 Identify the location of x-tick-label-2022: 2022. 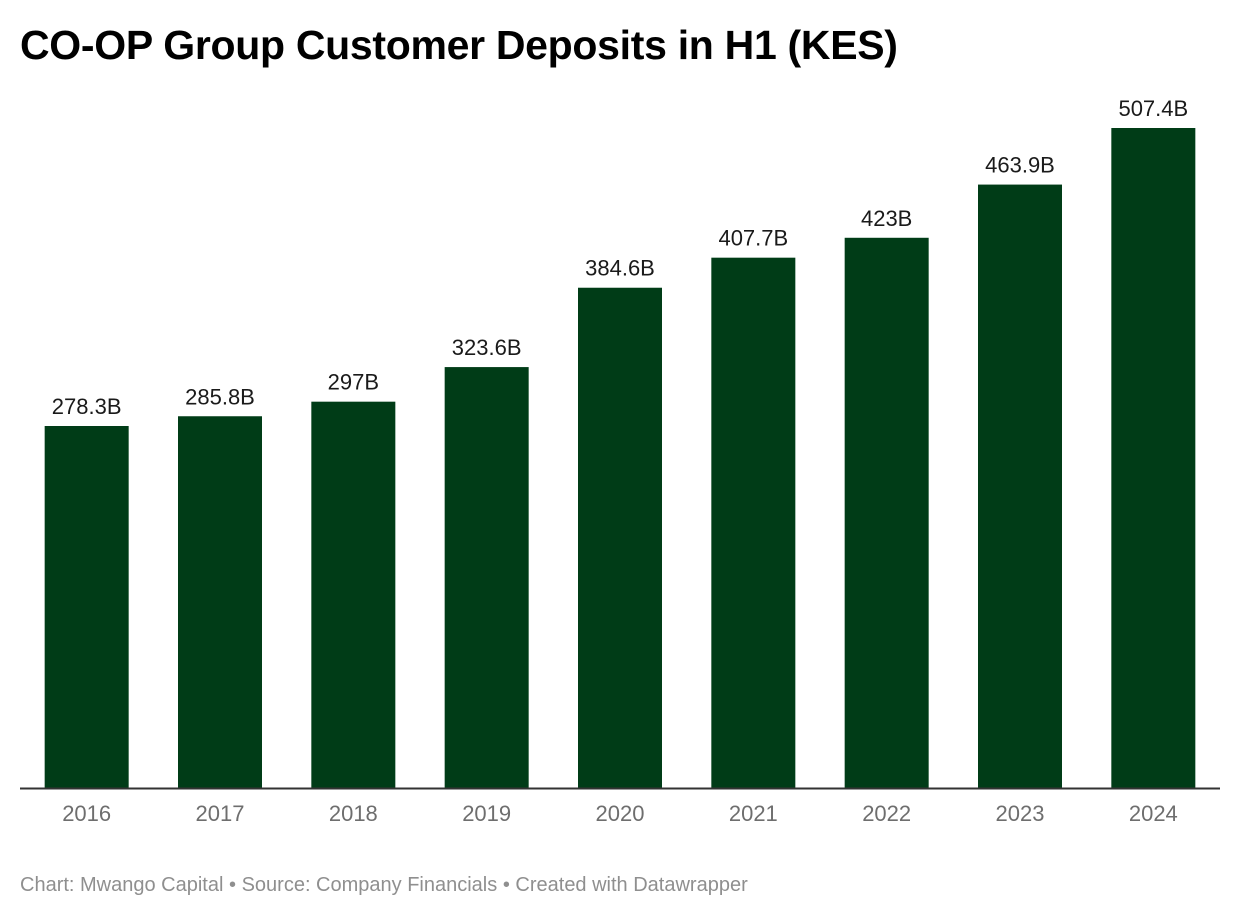
(886, 813).